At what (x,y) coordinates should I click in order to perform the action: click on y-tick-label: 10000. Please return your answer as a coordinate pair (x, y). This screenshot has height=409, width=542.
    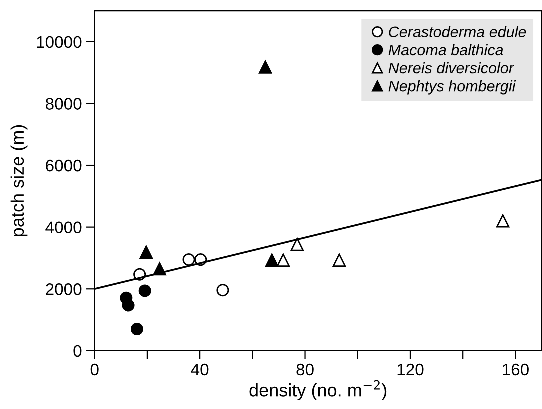
    Looking at the image, I should click on (59, 42).